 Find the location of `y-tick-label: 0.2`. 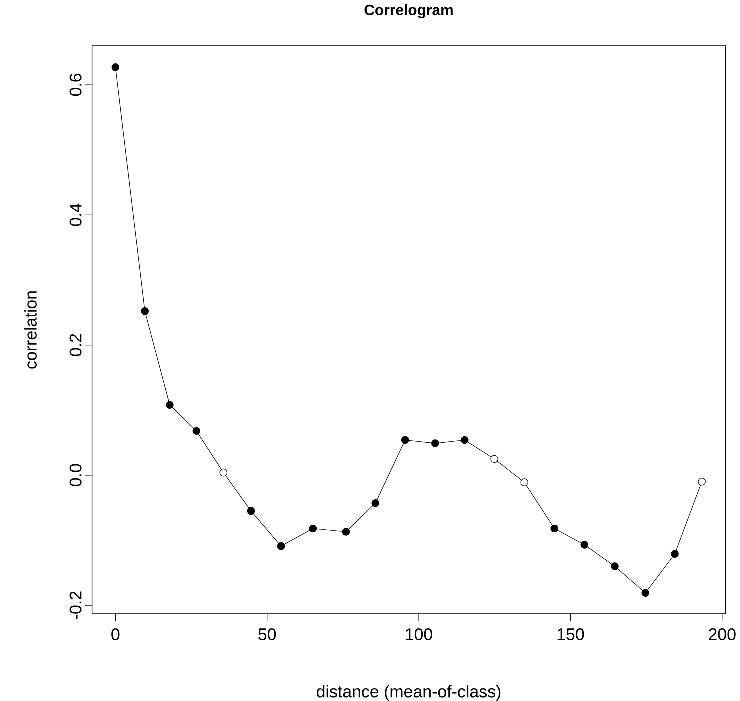

y-tick-label: 0.2 is located at coordinates (76, 345).